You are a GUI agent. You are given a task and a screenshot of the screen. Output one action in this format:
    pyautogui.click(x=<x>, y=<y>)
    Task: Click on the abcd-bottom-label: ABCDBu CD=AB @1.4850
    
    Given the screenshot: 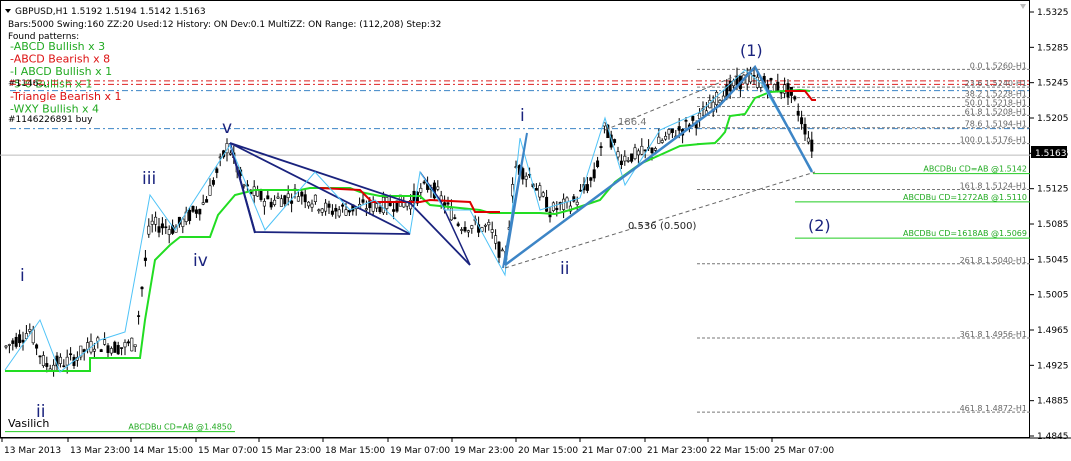 What is the action you would take?
    pyautogui.click(x=180, y=427)
    